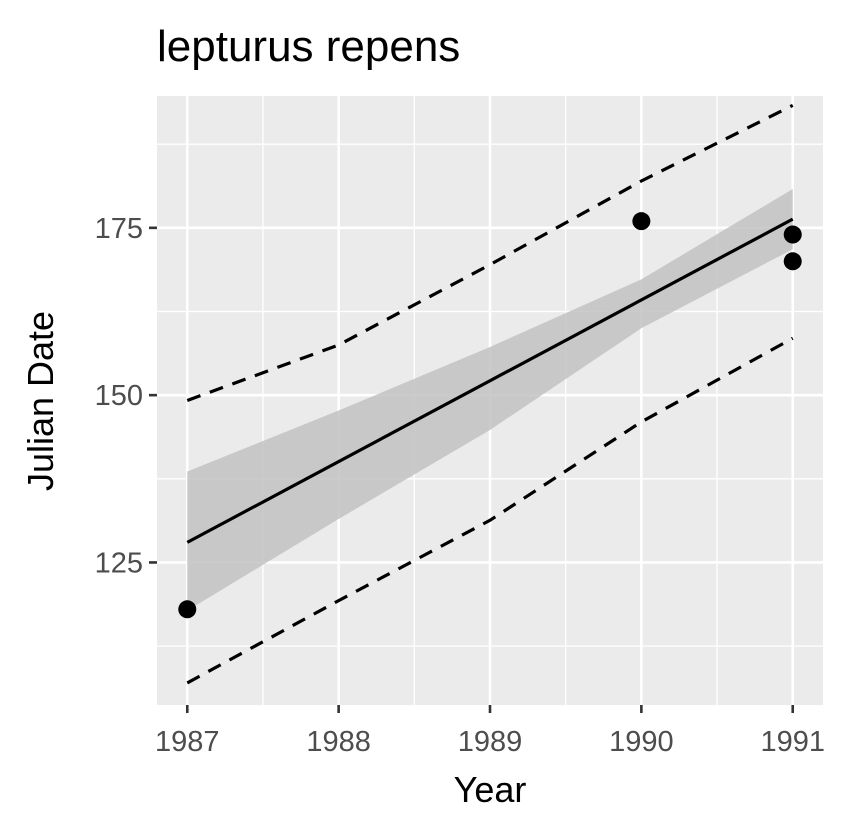  What do you see at coordinates (490, 789) in the screenshot?
I see `x-axis-title: Year` at bounding box center [490, 789].